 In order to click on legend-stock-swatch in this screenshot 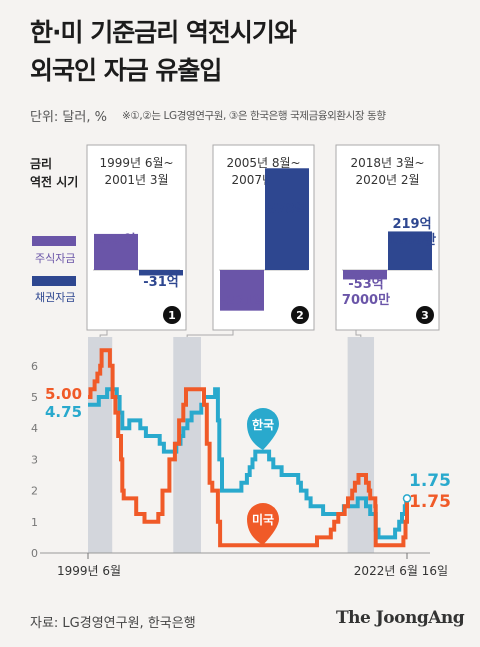, I will do `click(54, 241)`.